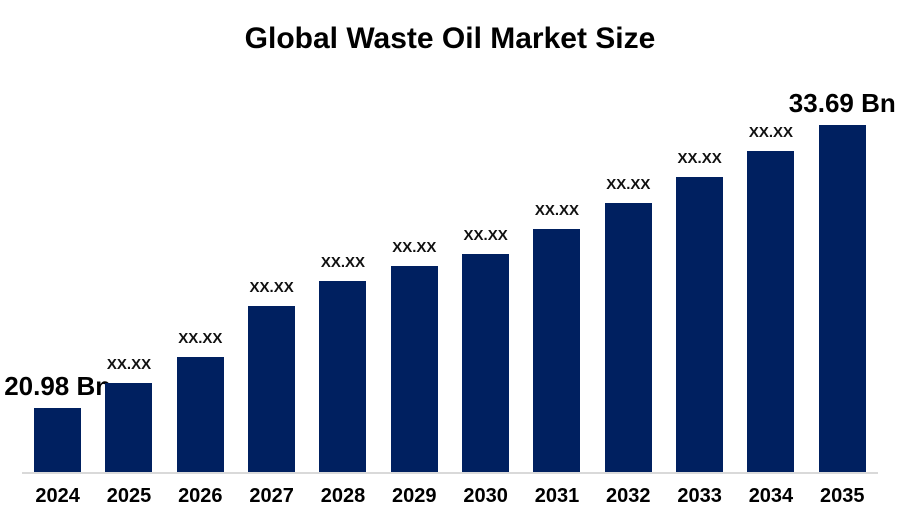 The height and width of the screenshot is (525, 900). What do you see at coordinates (842, 103) in the screenshot?
I see `bar-value-label-2035: 33.69 Bn` at bounding box center [842, 103].